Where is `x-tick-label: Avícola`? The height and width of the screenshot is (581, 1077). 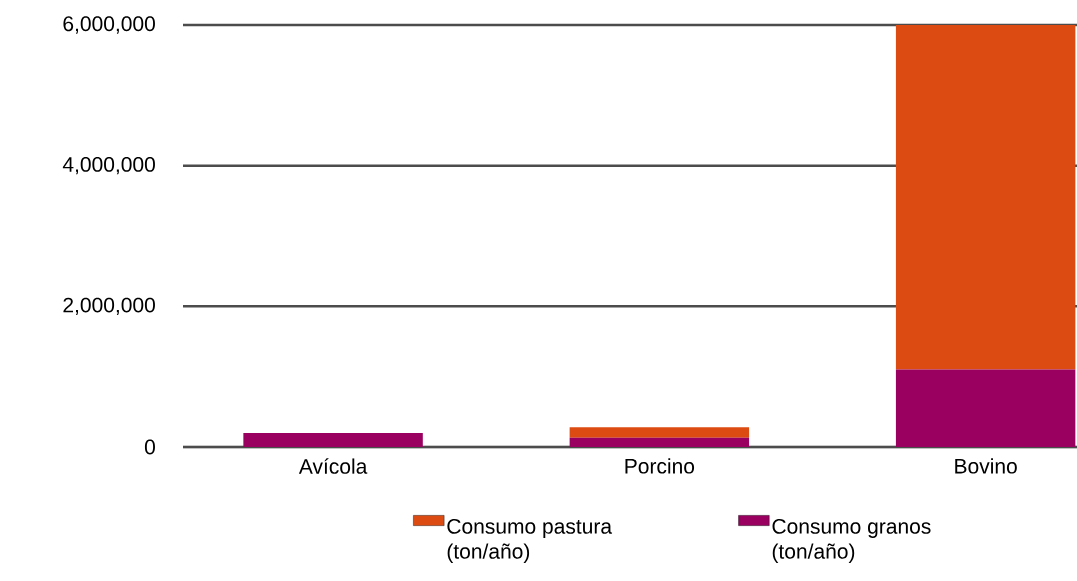 x-tick-label: Avícola is located at coordinates (333, 466).